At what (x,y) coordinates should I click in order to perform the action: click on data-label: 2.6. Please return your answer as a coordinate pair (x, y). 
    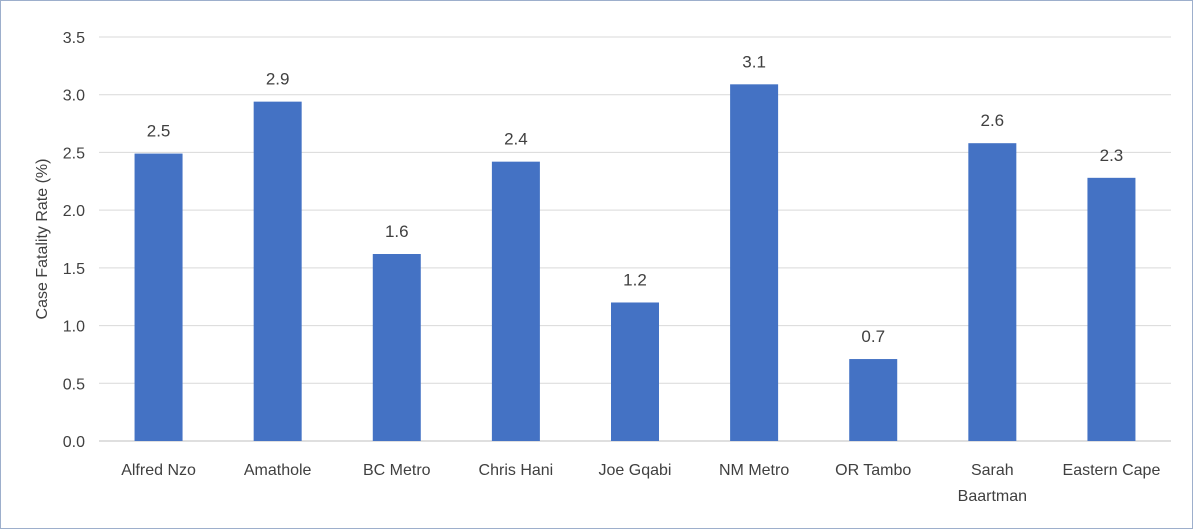
    Looking at the image, I should click on (993, 120).